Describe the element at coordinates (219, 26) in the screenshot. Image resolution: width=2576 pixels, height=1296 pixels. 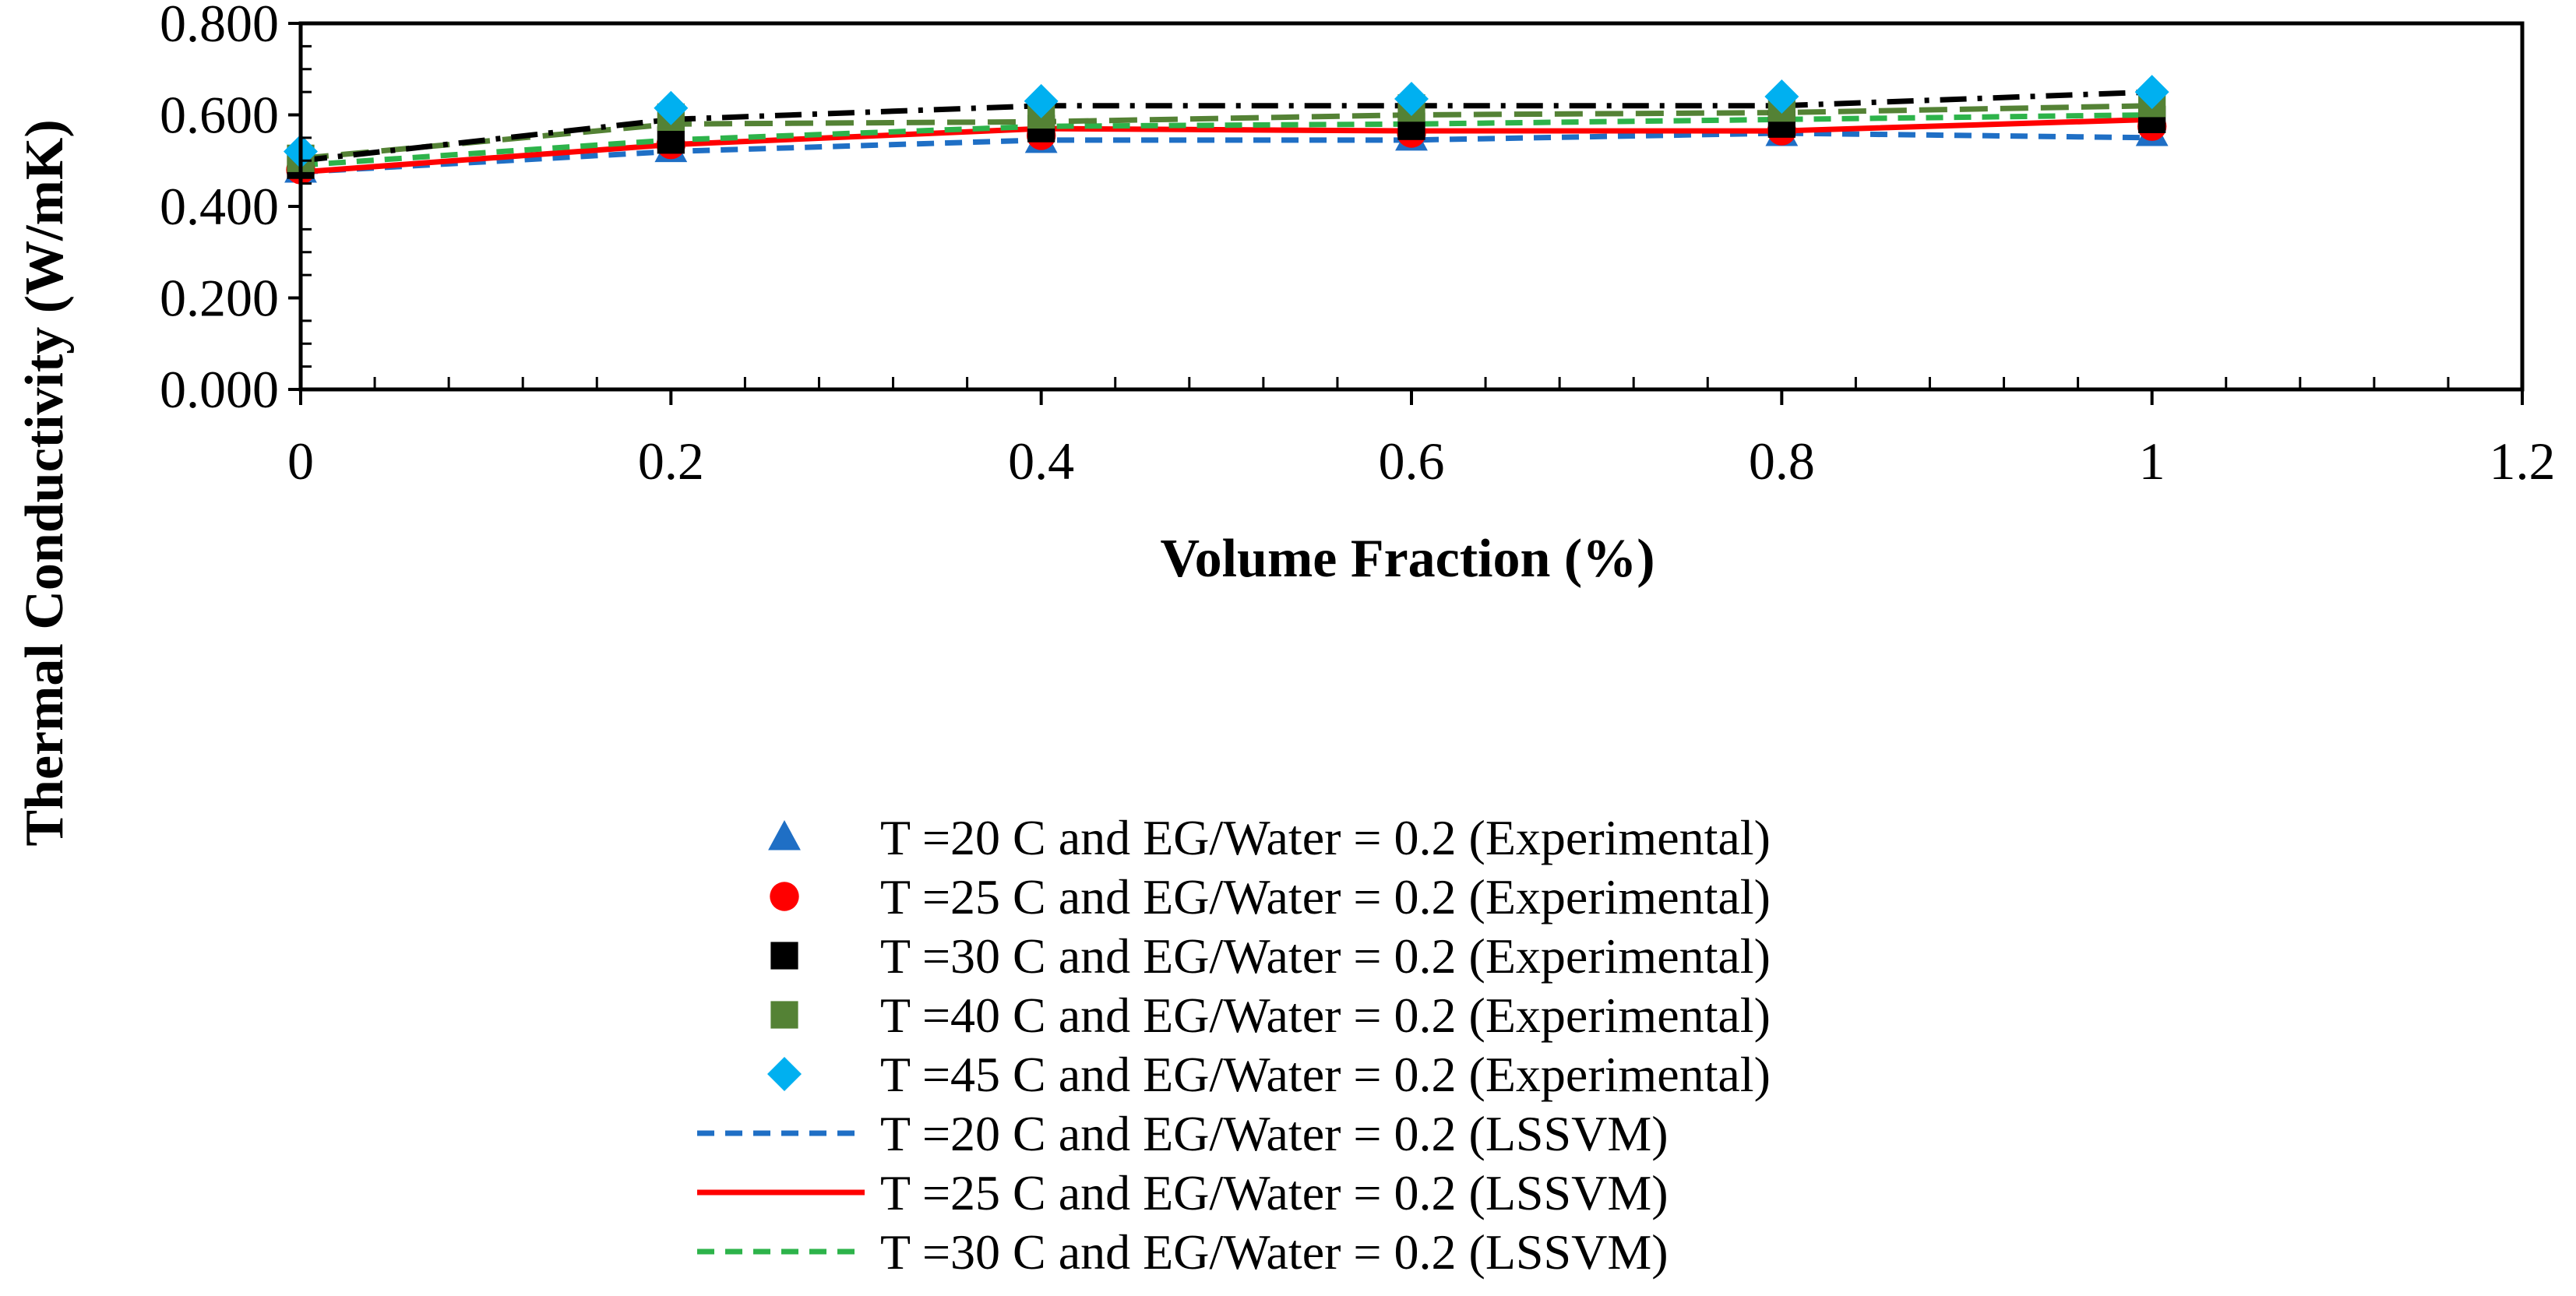
I see `y-tick-label: 0.800` at that location.